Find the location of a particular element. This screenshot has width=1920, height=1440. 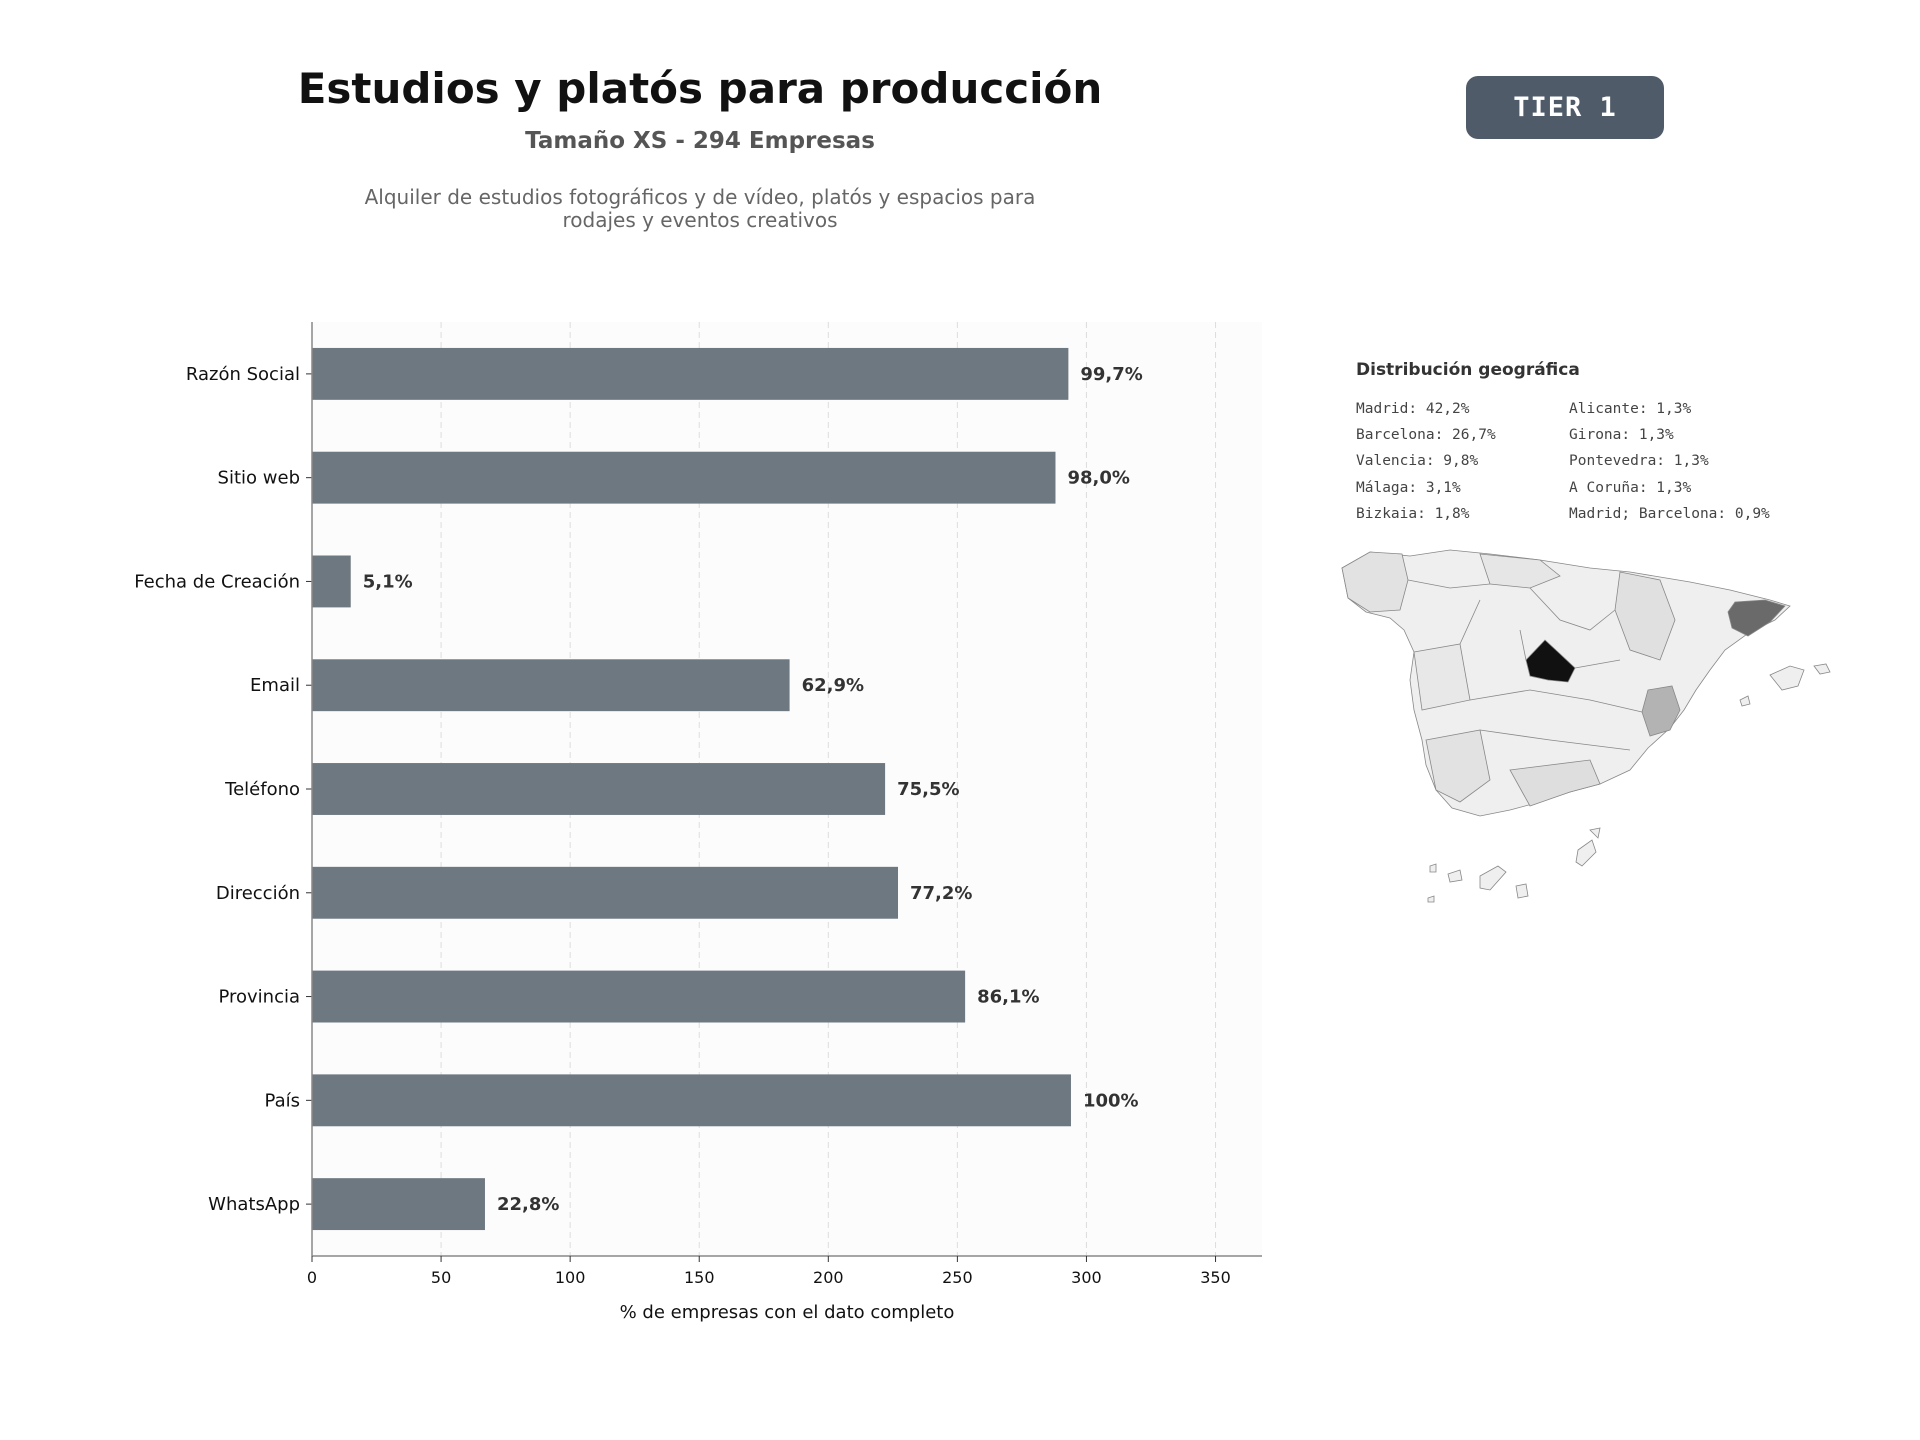

category-label: WhatsApp is located at coordinates (254, 1204).